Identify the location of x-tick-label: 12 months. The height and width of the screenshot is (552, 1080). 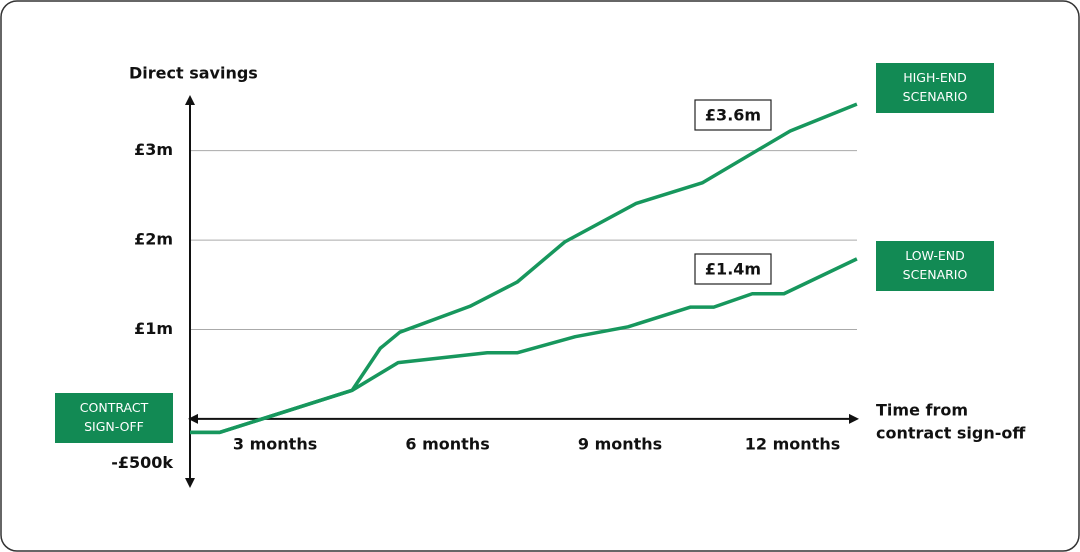
(792, 443).